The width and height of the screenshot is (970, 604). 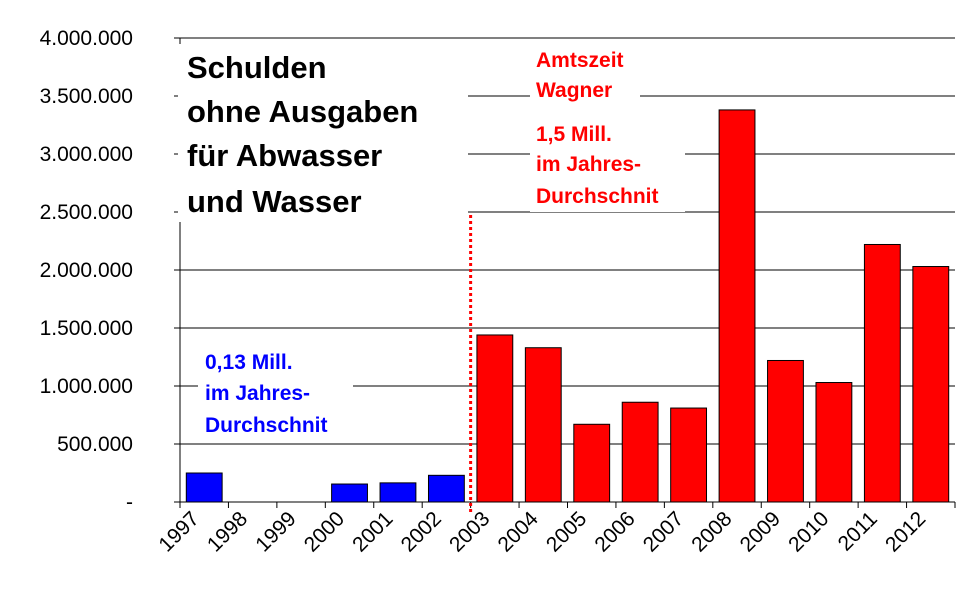 What do you see at coordinates (227, 531) in the screenshot?
I see `x-tick-label: 1998` at bounding box center [227, 531].